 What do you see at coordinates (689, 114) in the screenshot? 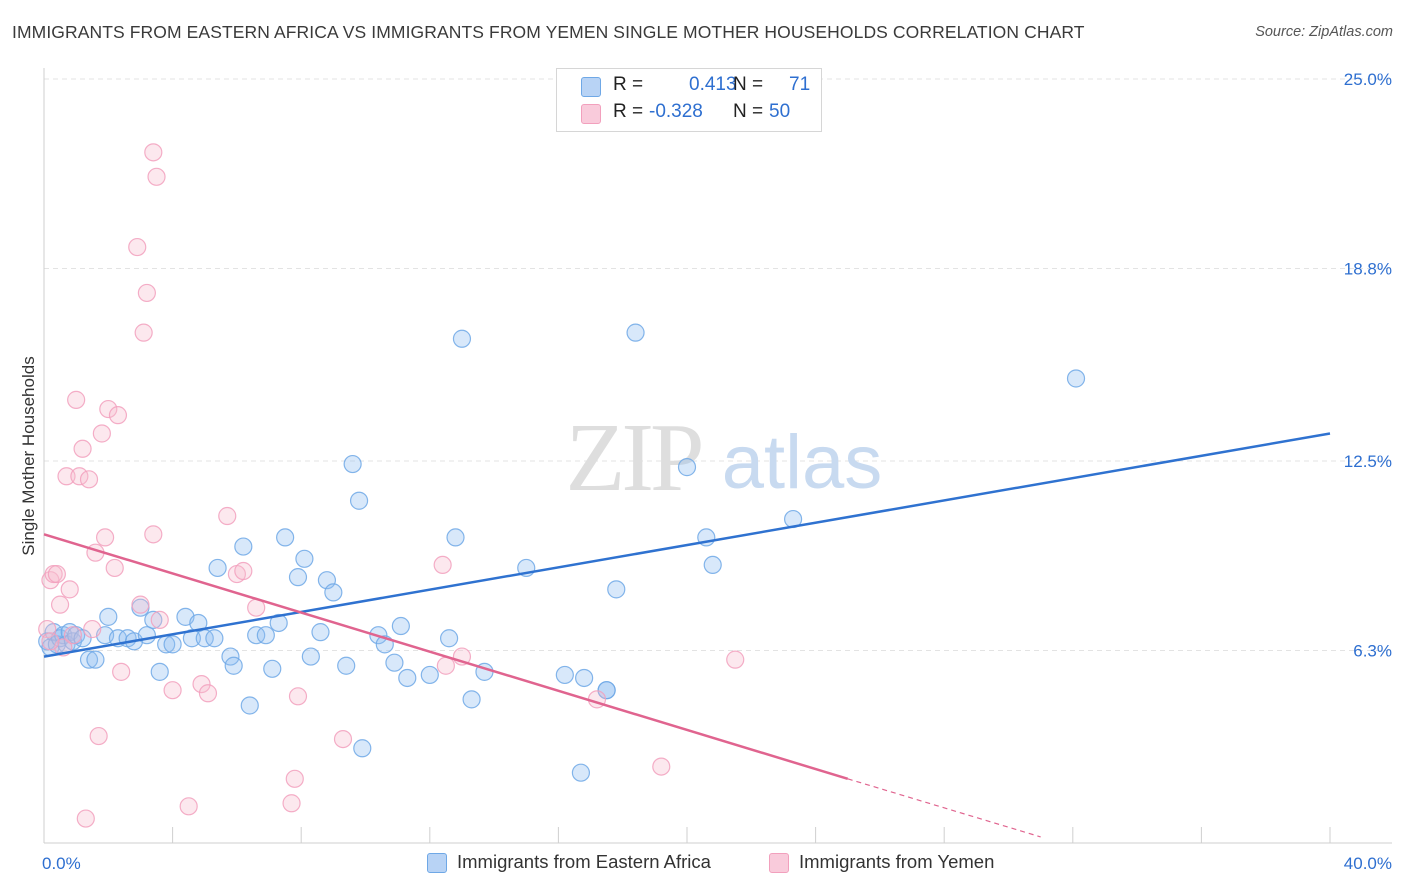
I see `legend-row-yemen: R = -0.328 N = 50` at bounding box center [689, 114].